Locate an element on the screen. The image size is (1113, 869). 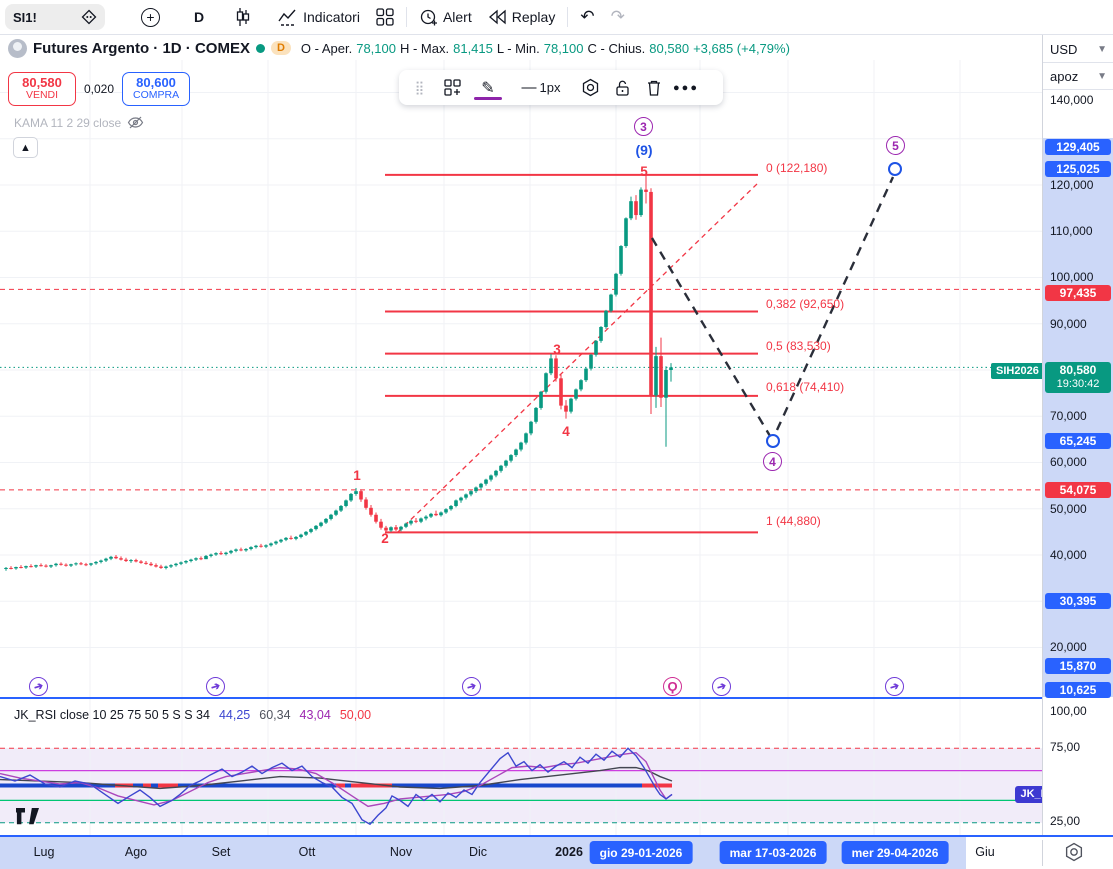
wave-5-label: 5 is located at coordinates (644, 171).